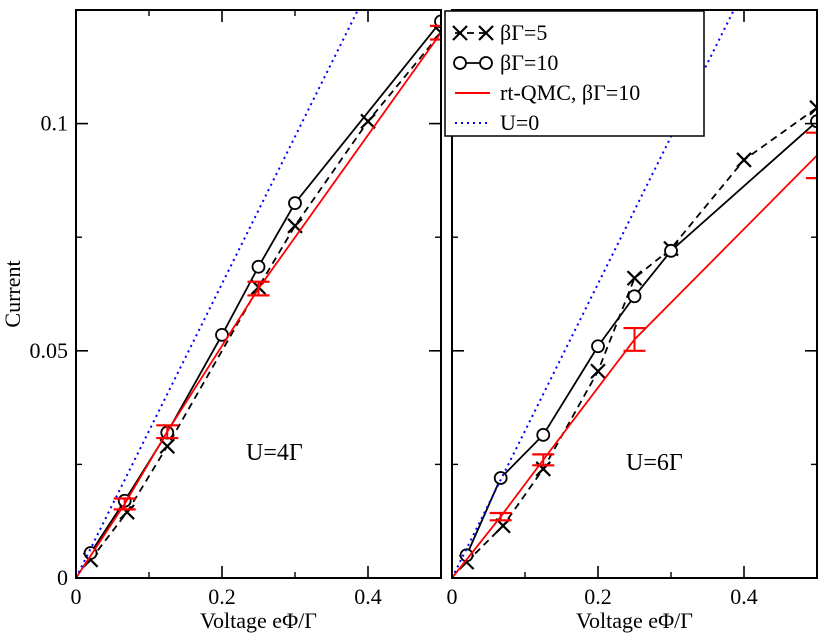 This screenshot has height=635, width=822. What do you see at coordinates (634, 620) in the screenshot?
I see `right-x-axis-label: Voltage eΦ/Γ` at bounding box center [634, 620].